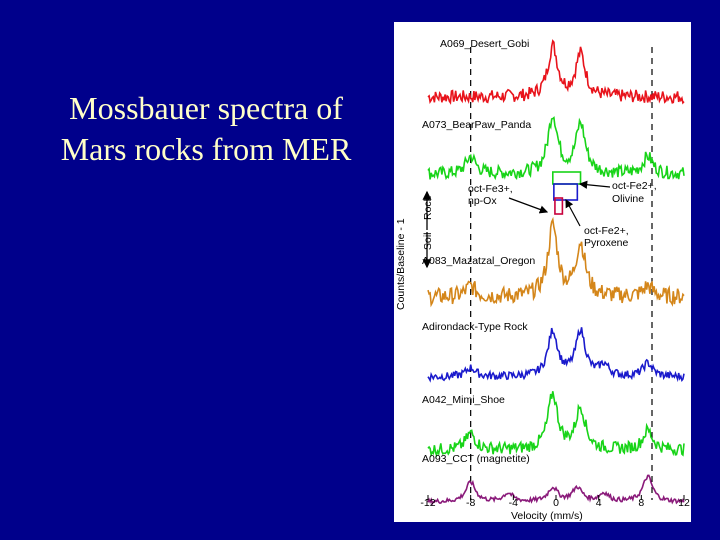 The height and width of the screenshot is (540, 720). What do you see at coordinates (476, 459) in the screenshot?
I see `series-label-6: A093_CCT (magnetite)` at bounding box center [476, 459].